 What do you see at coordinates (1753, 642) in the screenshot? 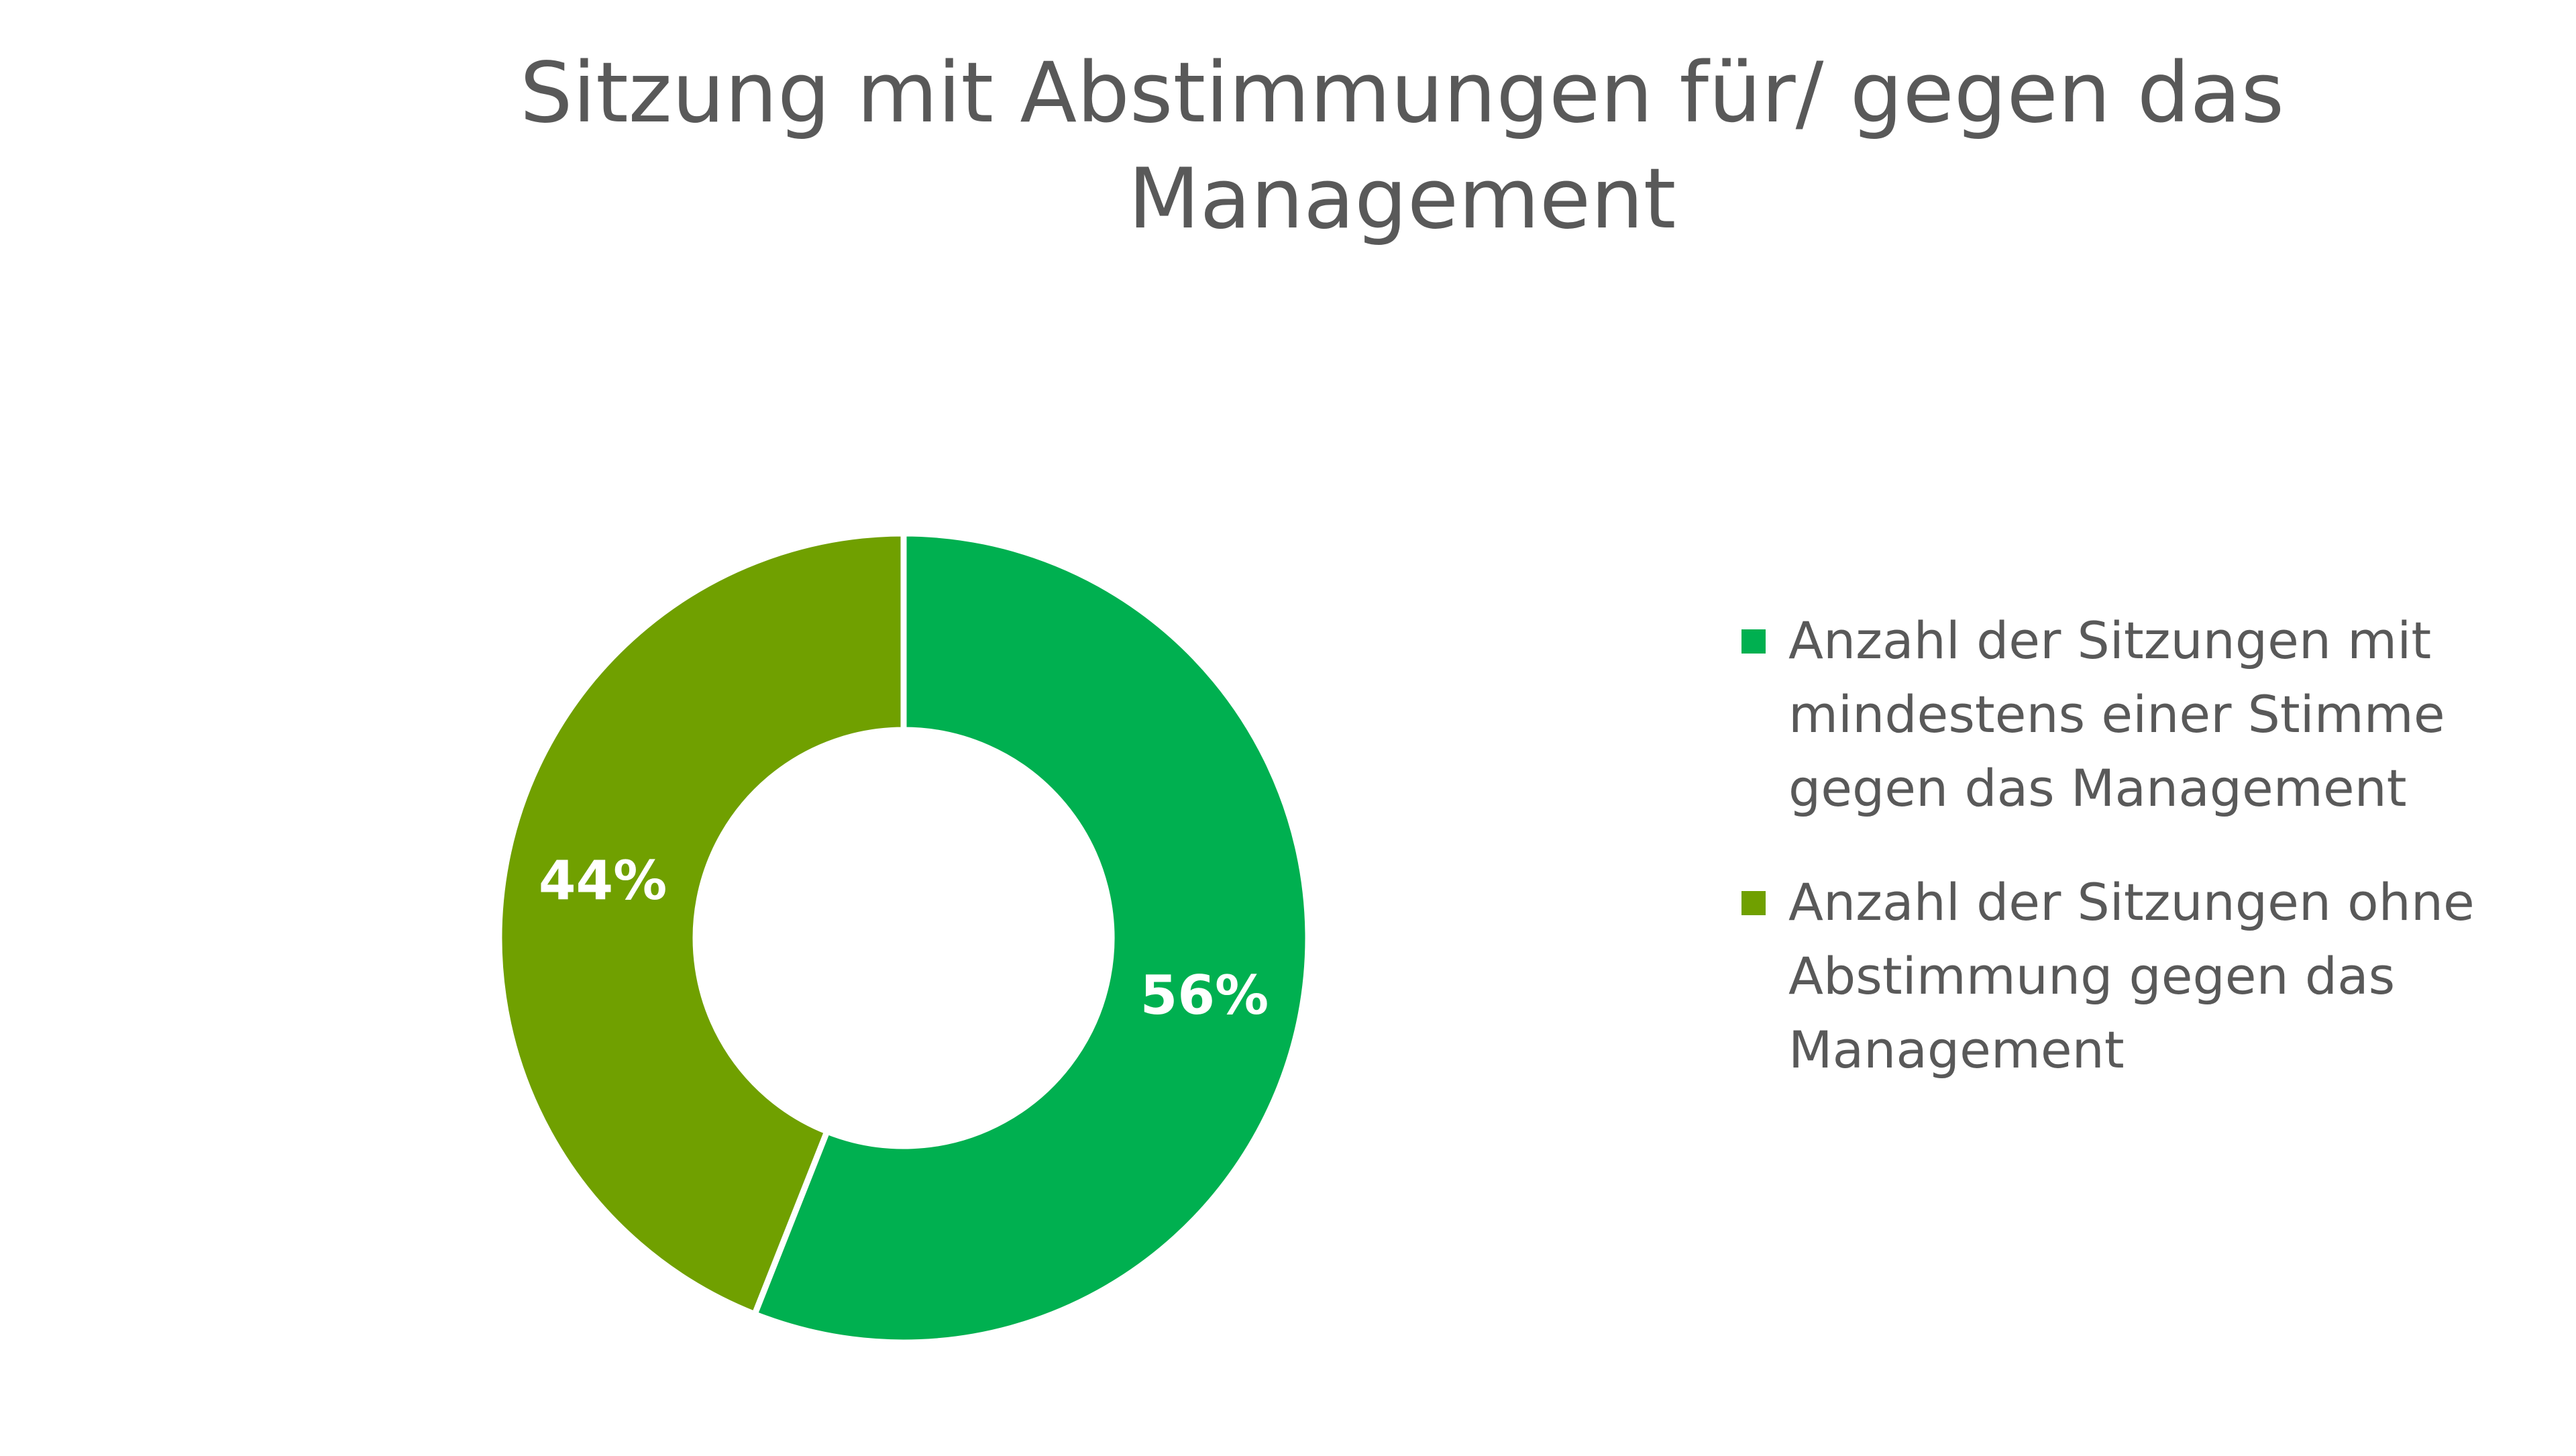
I see `legend-swatch-with-vote-against` at bounding box center [1753, 642].